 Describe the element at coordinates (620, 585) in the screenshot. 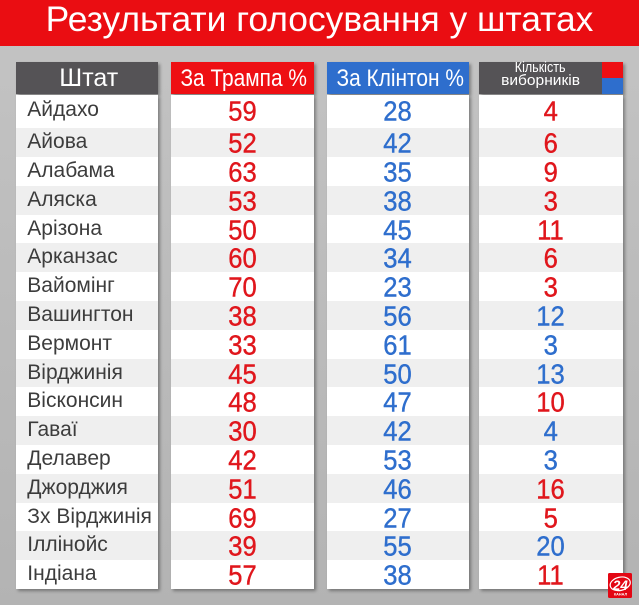

I see `svg-text: 24` at that location.